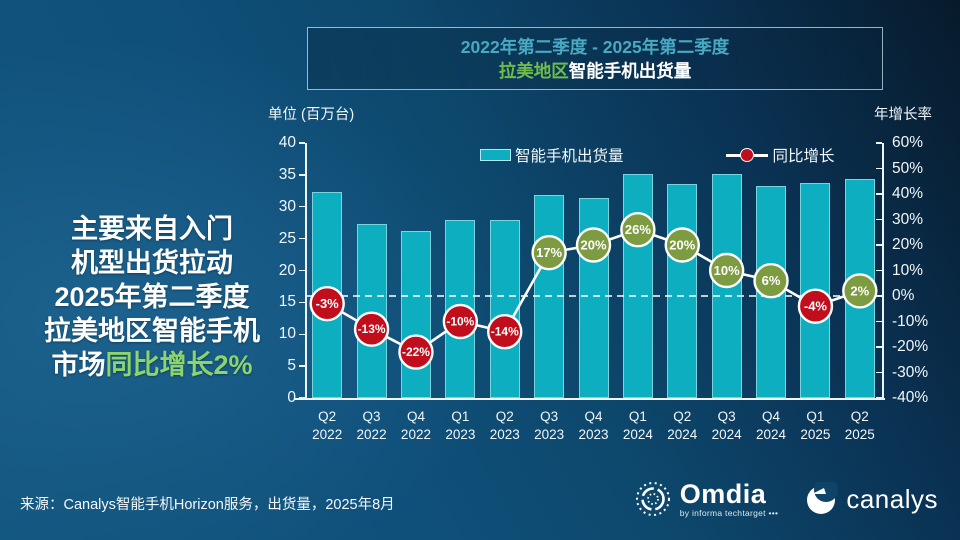 This screenshot has width=960, height=540. I want to click on omdia-logo: Omdia by informa techtarget •••, so click(706, 499).